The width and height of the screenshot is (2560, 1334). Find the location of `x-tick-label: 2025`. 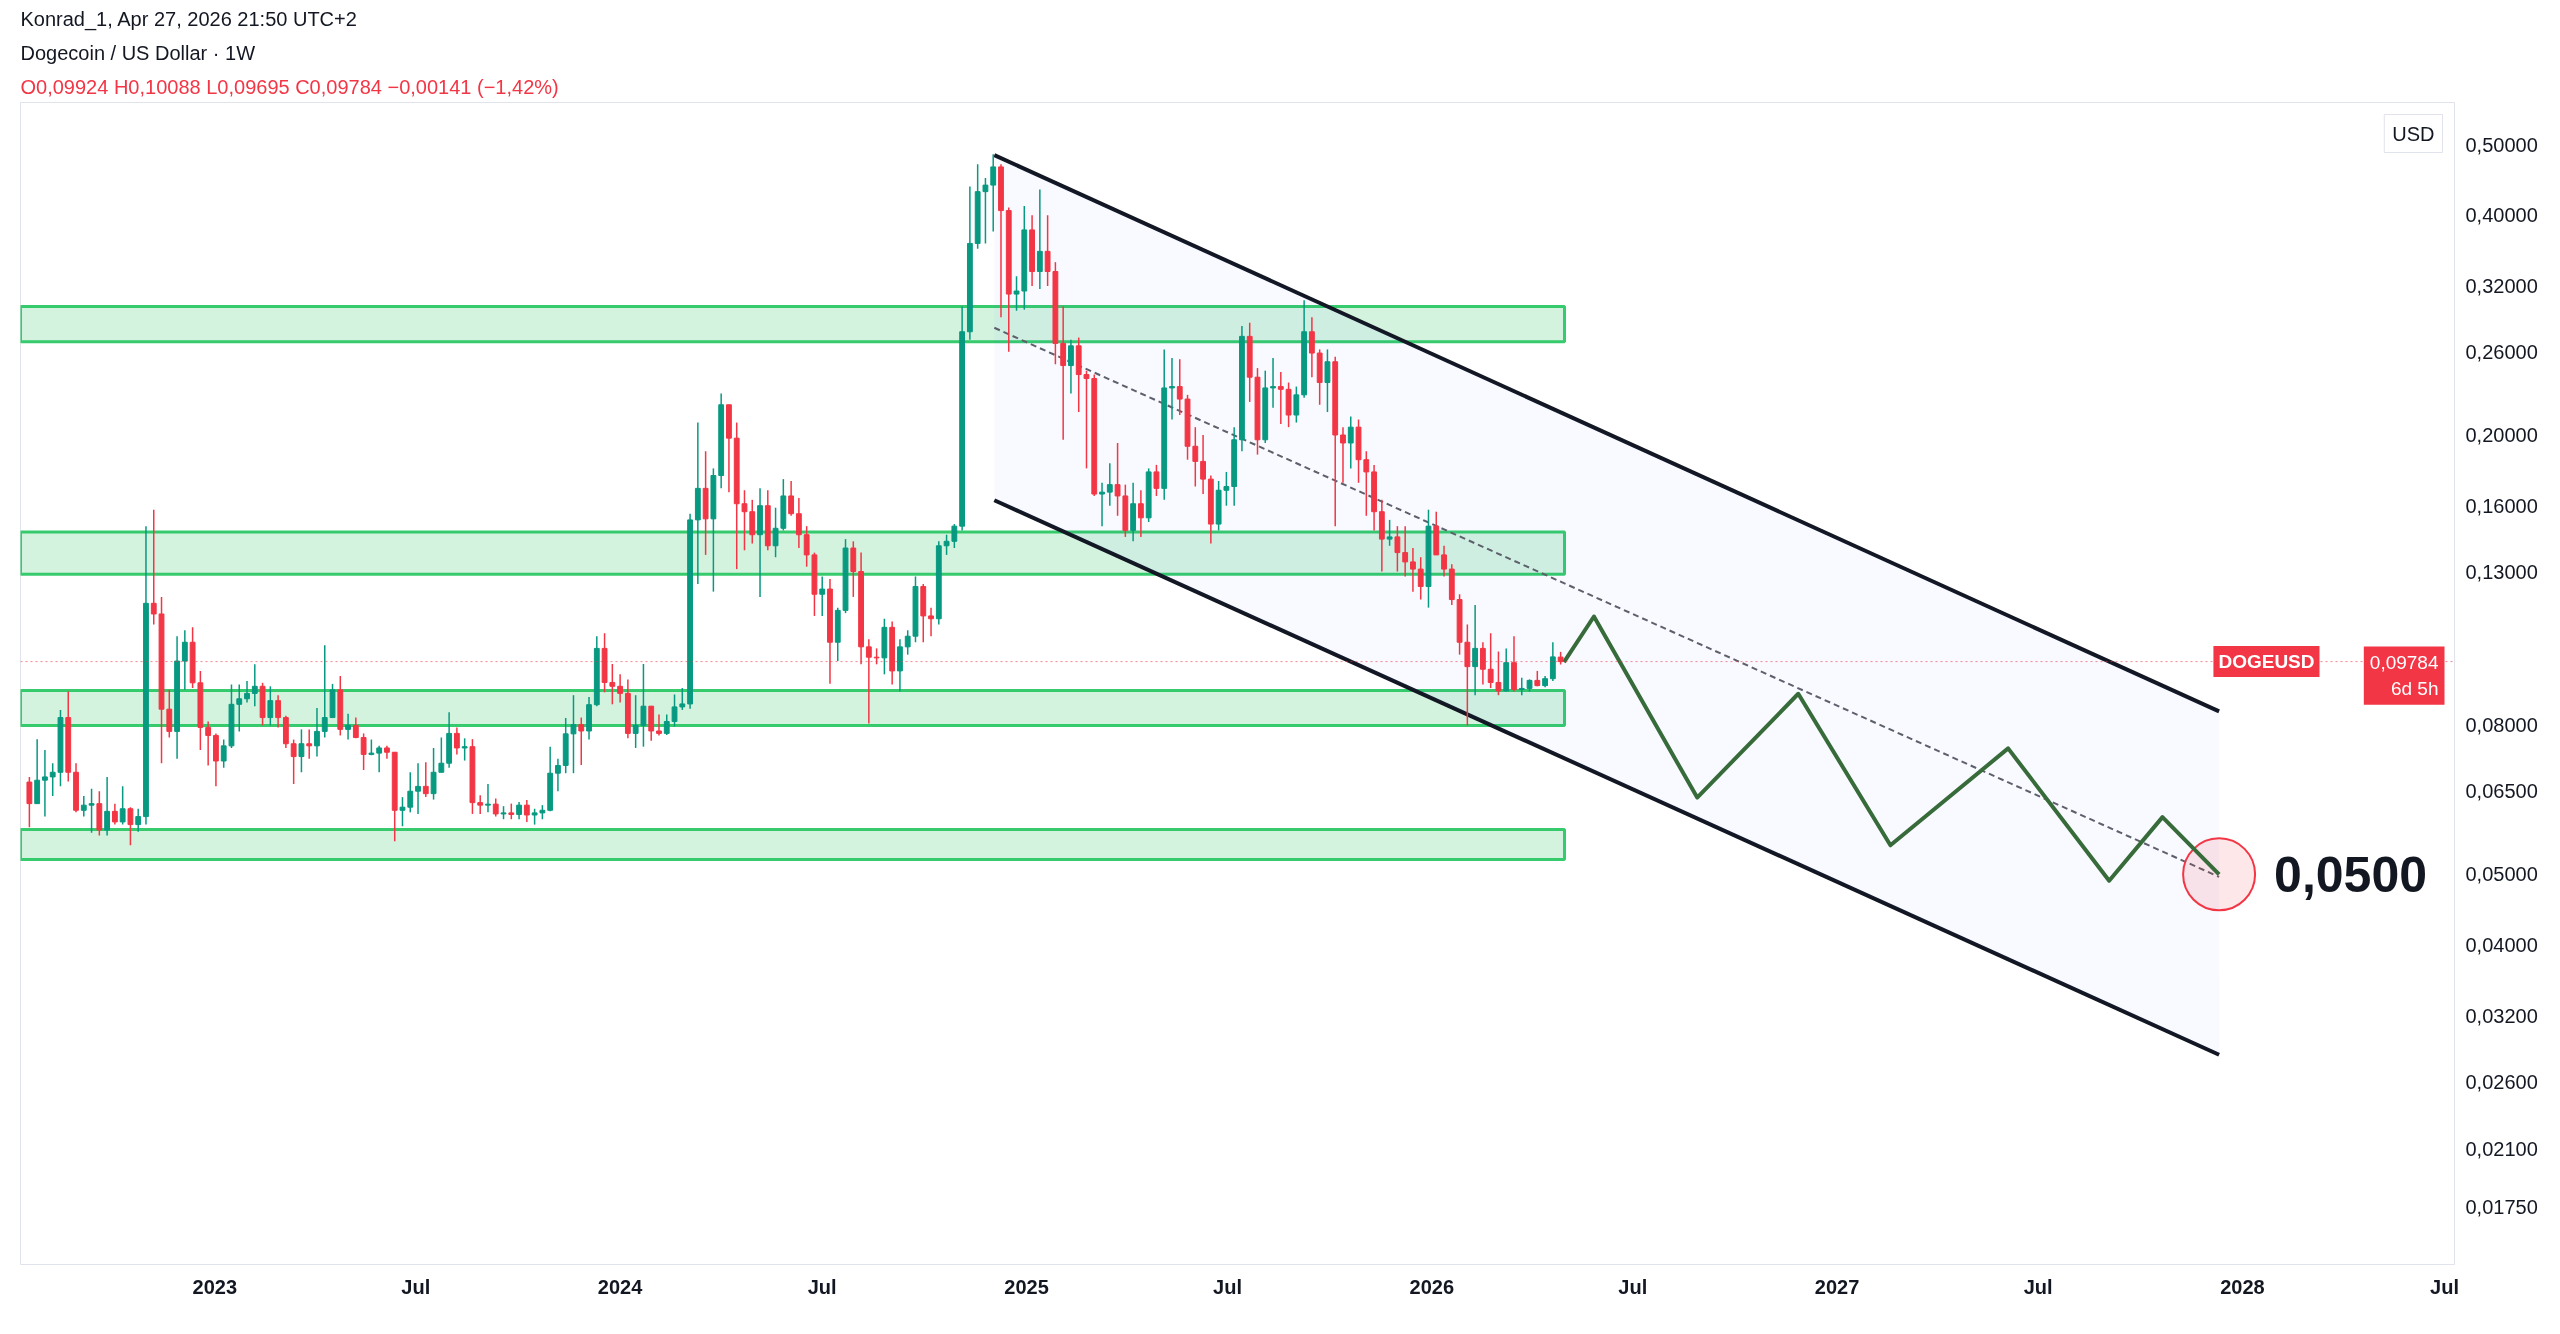

x-tick-label: 2025 is located at coordinates (1026, 1286).